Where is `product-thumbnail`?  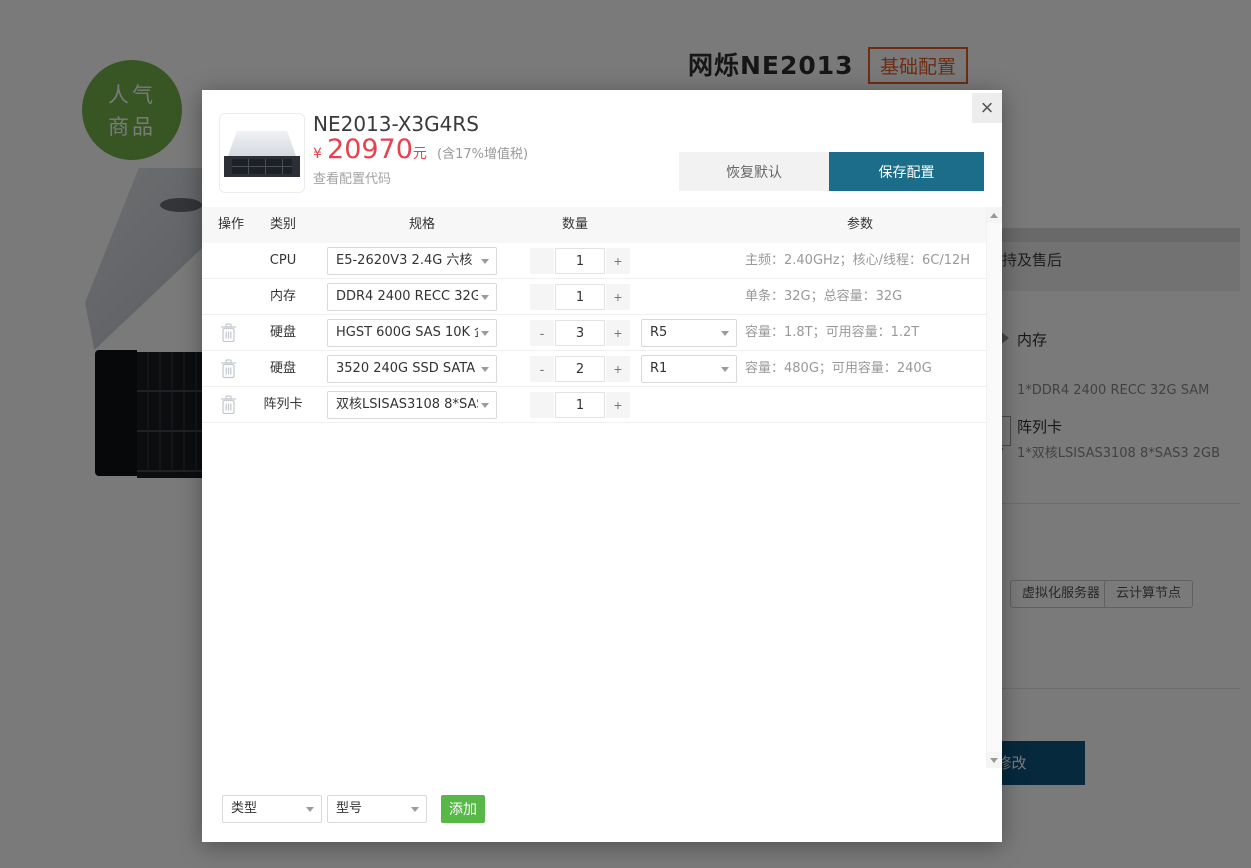 product-thumbnail is located at coordinates (262, 153).